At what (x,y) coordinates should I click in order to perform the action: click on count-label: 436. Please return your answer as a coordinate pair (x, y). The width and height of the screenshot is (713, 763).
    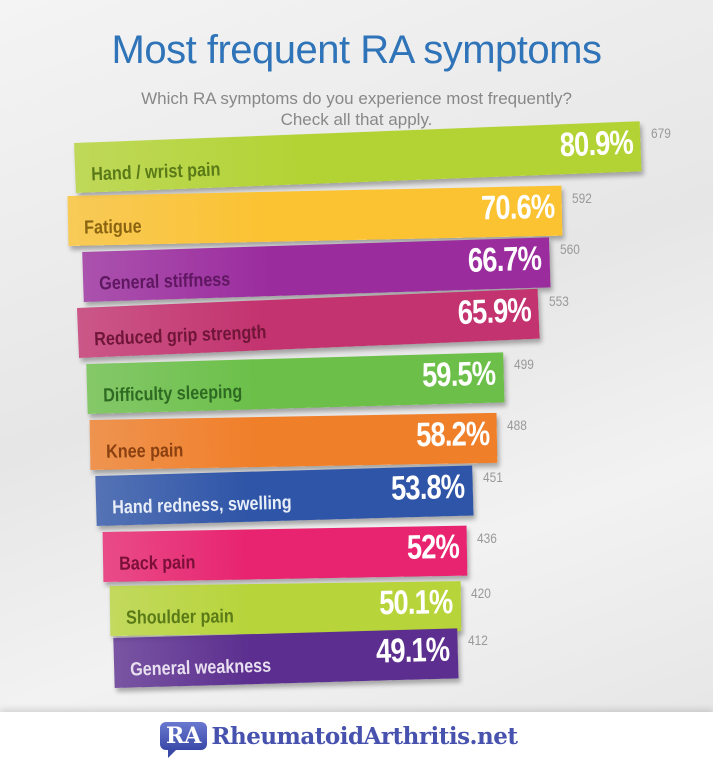
    Looking at the image, I should click on (487, 537).